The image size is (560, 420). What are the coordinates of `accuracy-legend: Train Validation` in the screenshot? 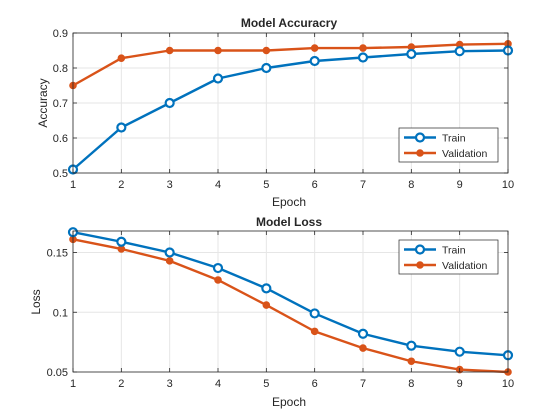 It's located at (448, 145).